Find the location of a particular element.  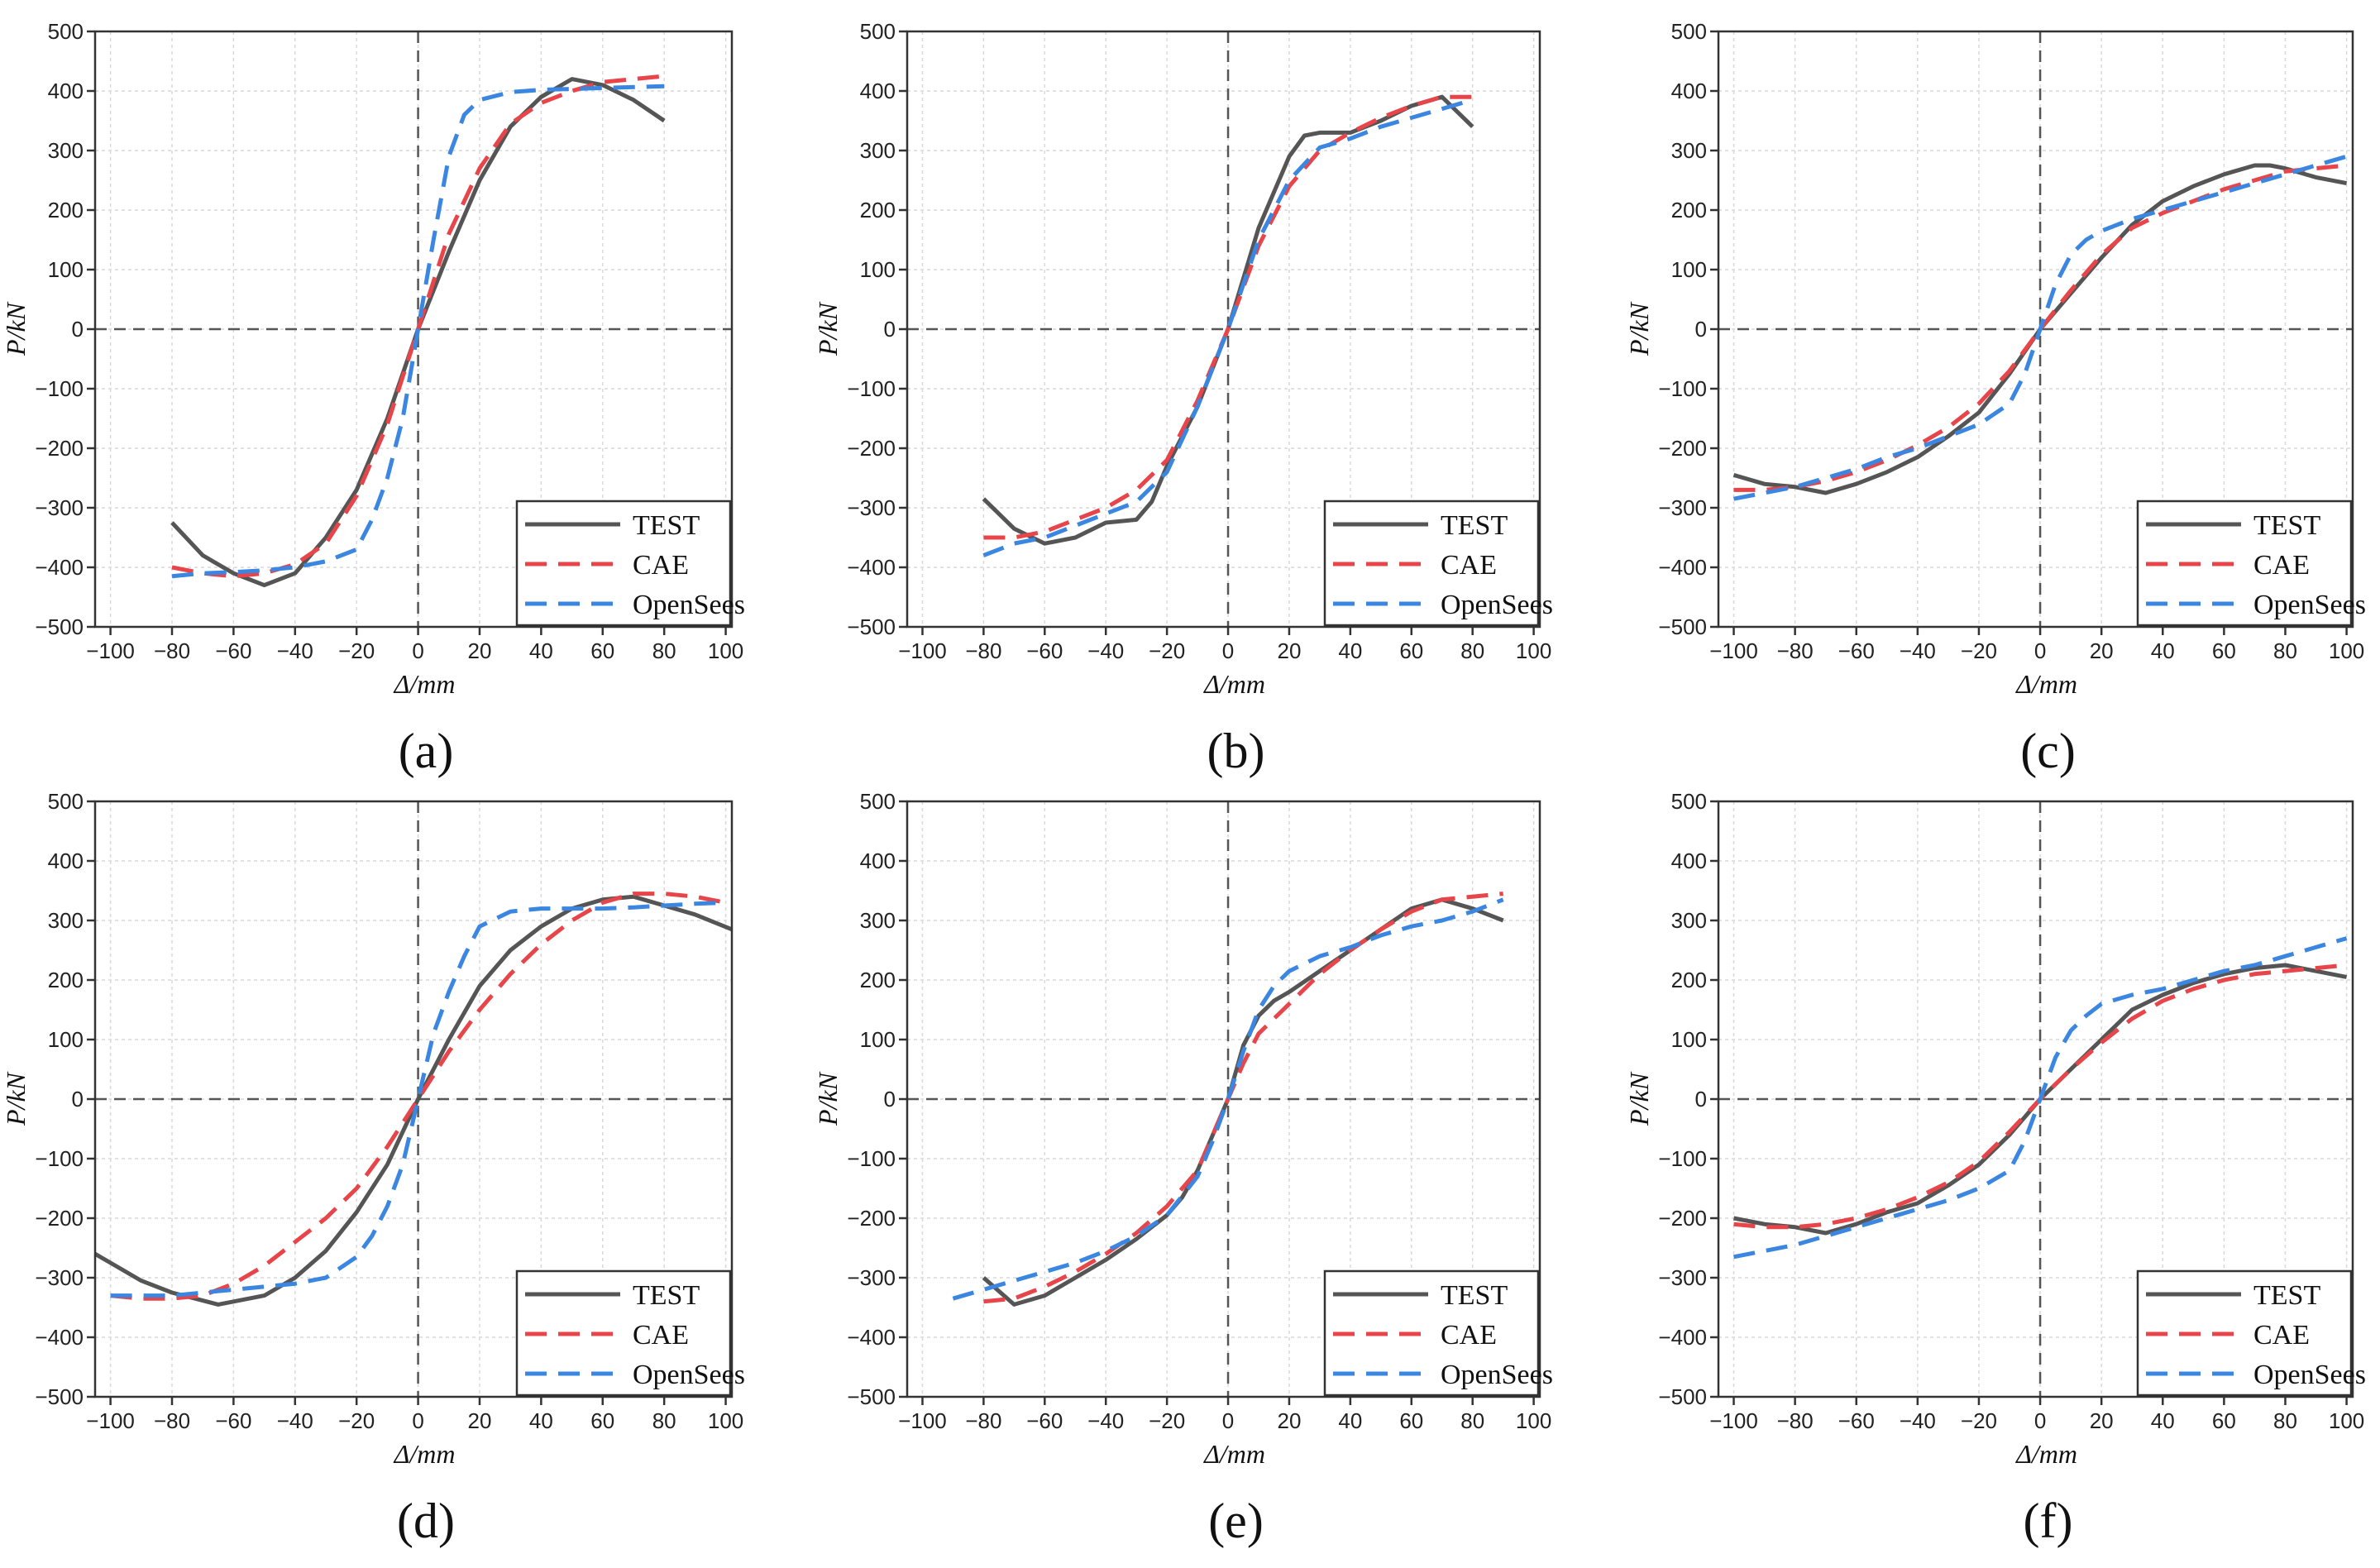

panel-label: (d) is located at coordinates (426, 1521).